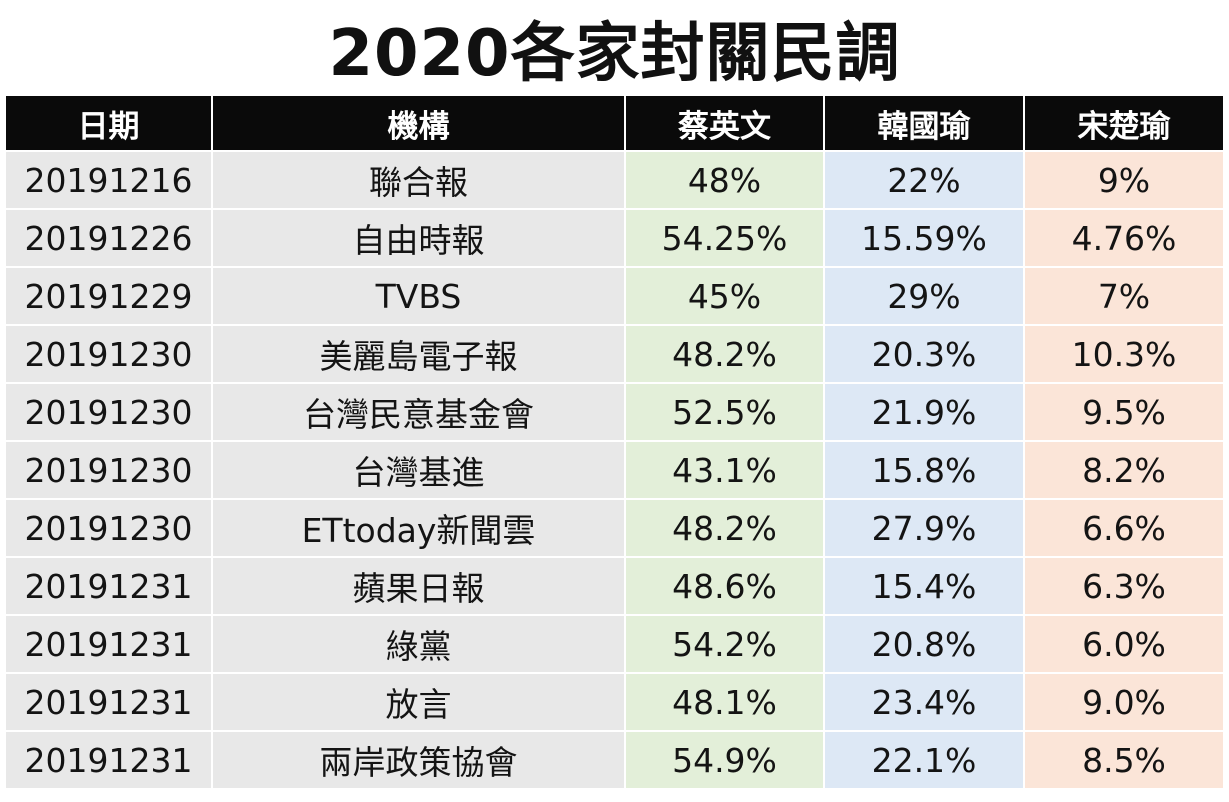  What do you see at coordinates (1124, 471) in the screenshot?
I see `cell-soong: 8.2%` at bounding box center [1124, 471].